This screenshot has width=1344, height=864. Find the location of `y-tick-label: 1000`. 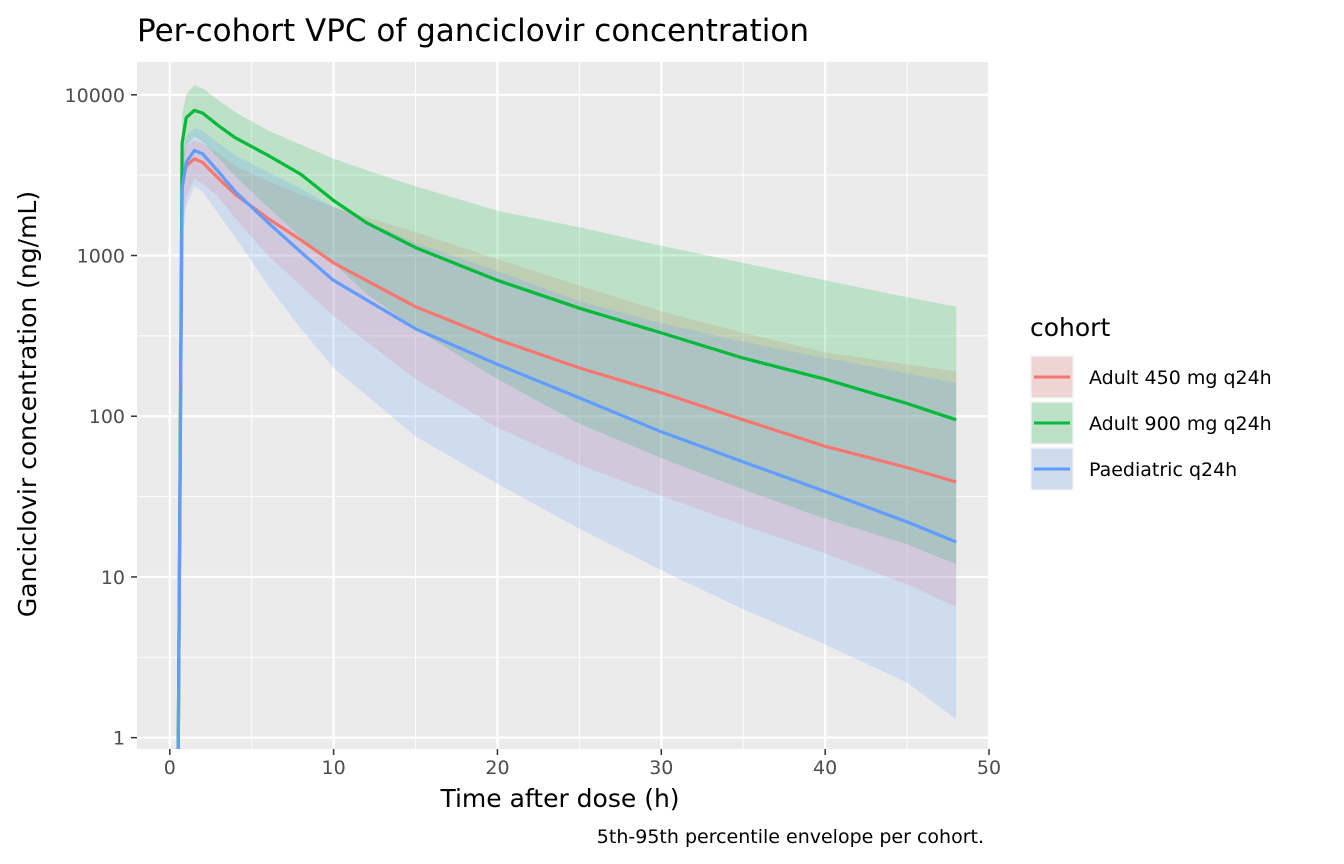

y-tick-label: 1000 is located at coordinates (101, 257).